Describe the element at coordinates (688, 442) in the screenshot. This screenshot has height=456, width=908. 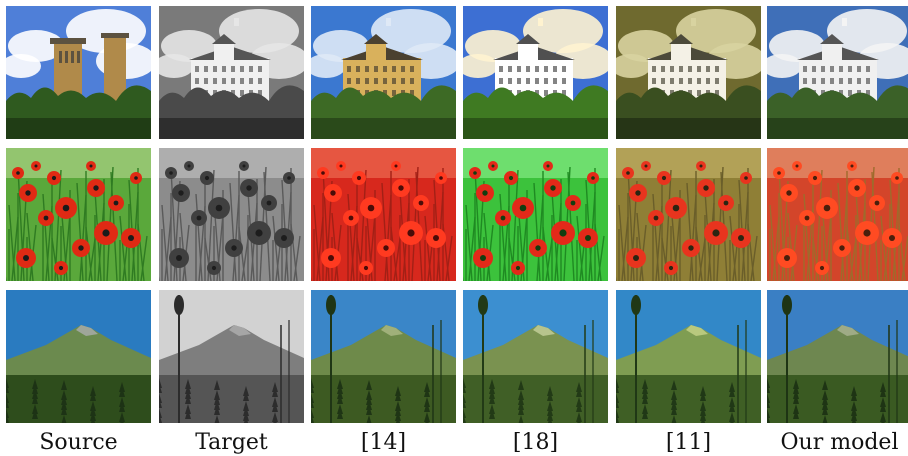
I see `column-caption-ref-11: [11]` at that location.